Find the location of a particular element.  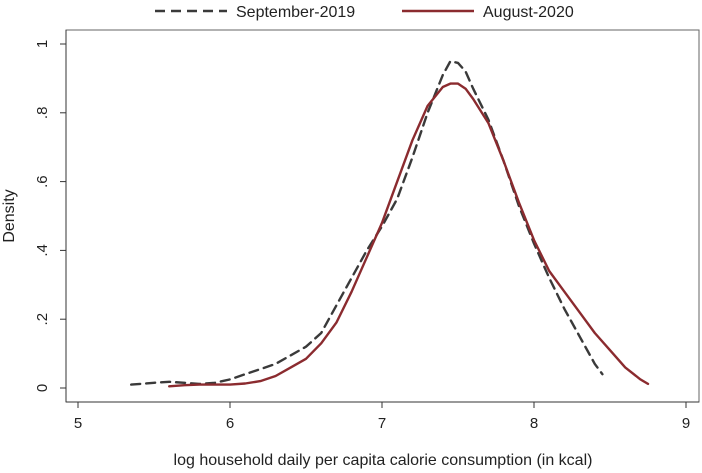

x-tick-label: 5 is located at coordinates (78, 423).